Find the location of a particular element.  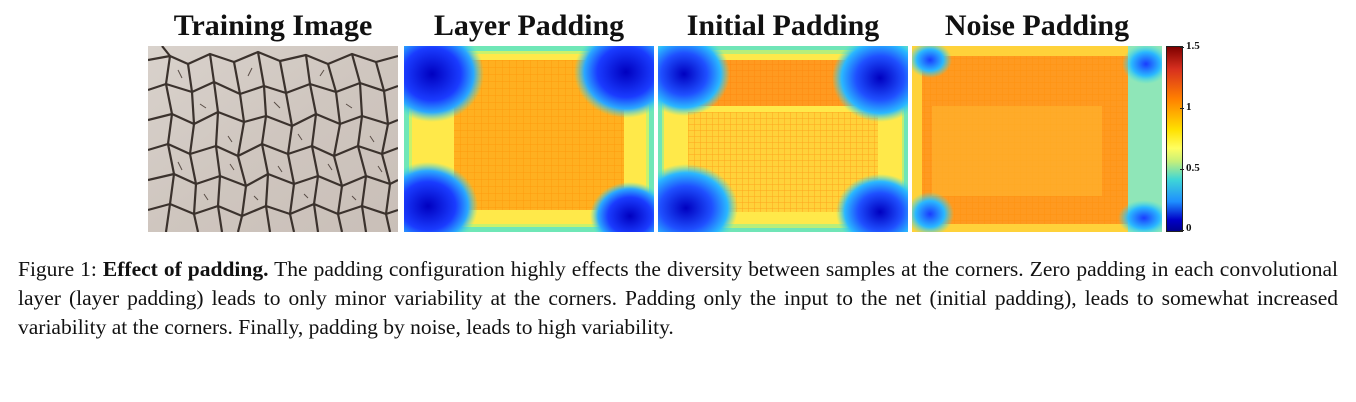

panel-title-noise-padding: Noise Padding is located at coordinates (1037, 25).